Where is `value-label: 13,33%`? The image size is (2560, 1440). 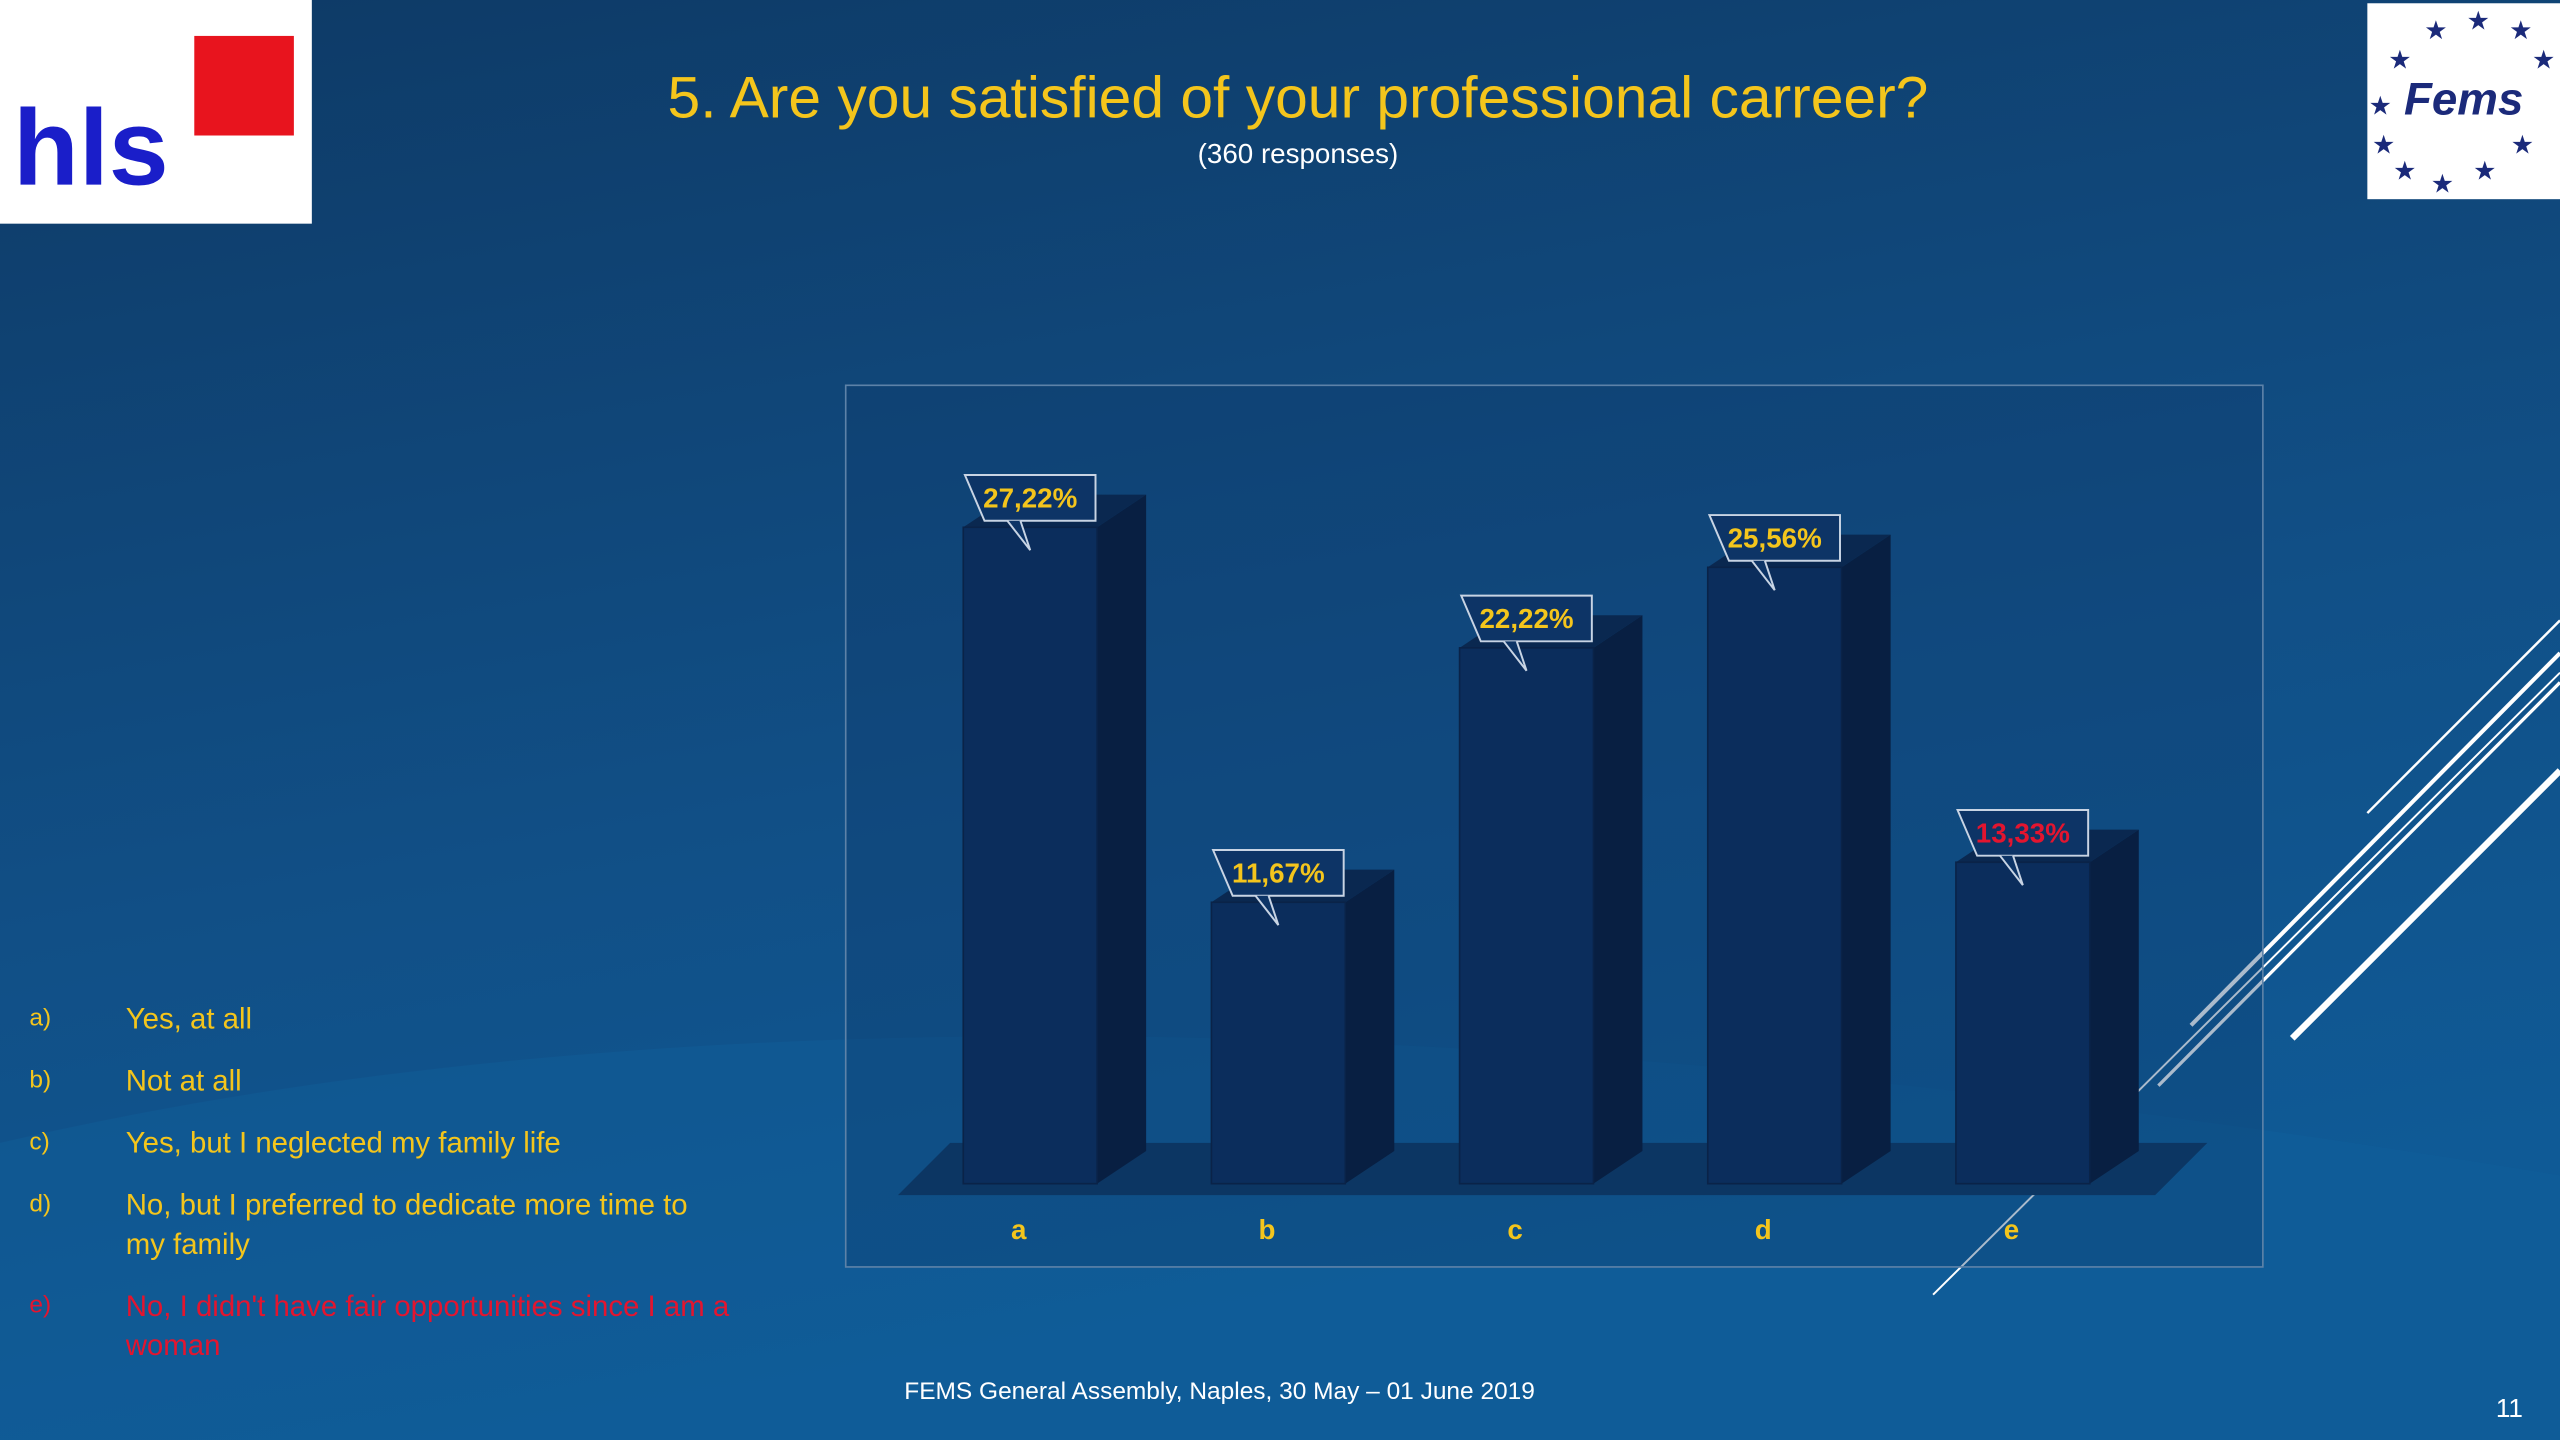 value-label: 13,33% is located at coordinates (2023, 833).